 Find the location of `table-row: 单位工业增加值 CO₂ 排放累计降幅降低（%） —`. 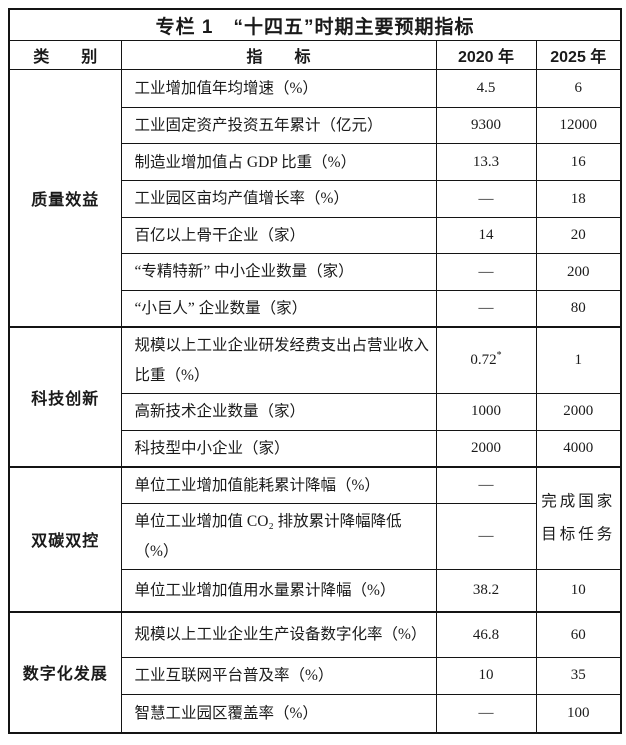

table-row: 单位工业增加值 CO₂ 排放累计降幅降低（%） — is located at coordinates (315, 537).